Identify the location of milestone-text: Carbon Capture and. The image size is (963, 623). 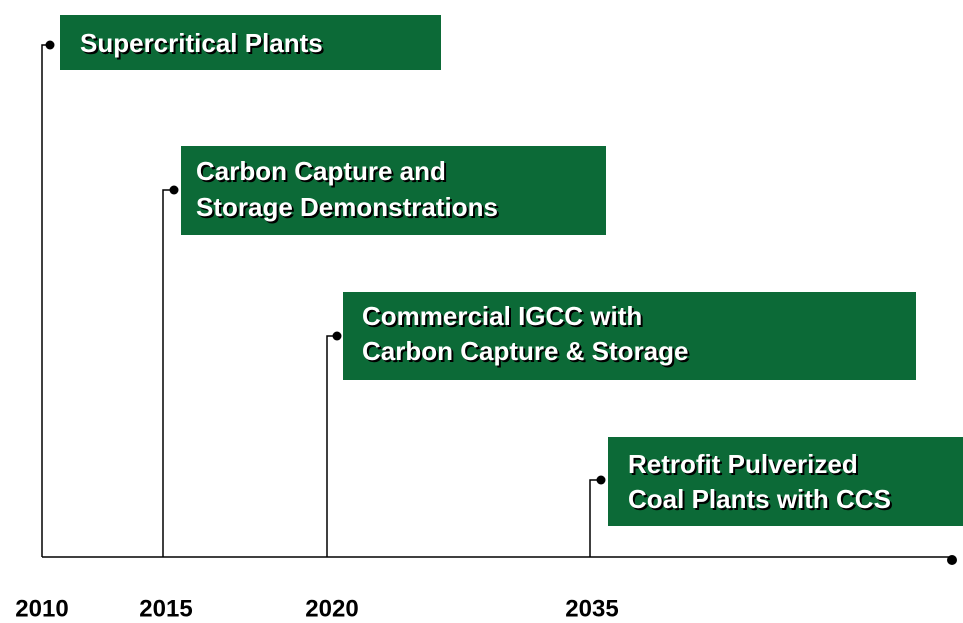
(321, 171).